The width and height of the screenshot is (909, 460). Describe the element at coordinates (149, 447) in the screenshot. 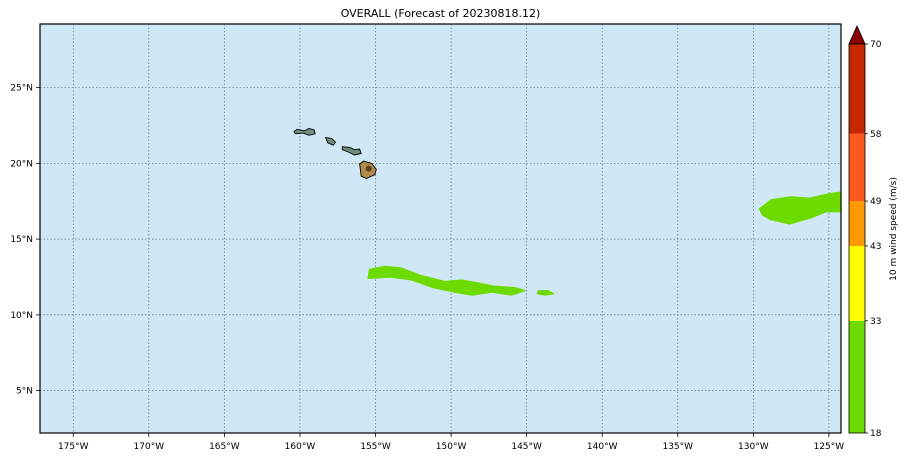

I see `lon-tick-label: 170°W` at that location.